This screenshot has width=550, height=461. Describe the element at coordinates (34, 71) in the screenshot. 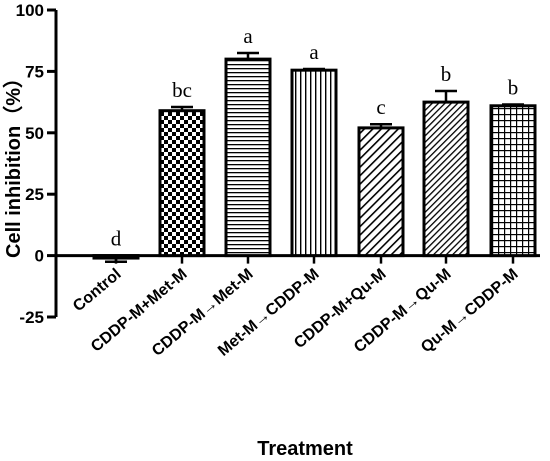

I see `y-tick-label: 75` at that location.